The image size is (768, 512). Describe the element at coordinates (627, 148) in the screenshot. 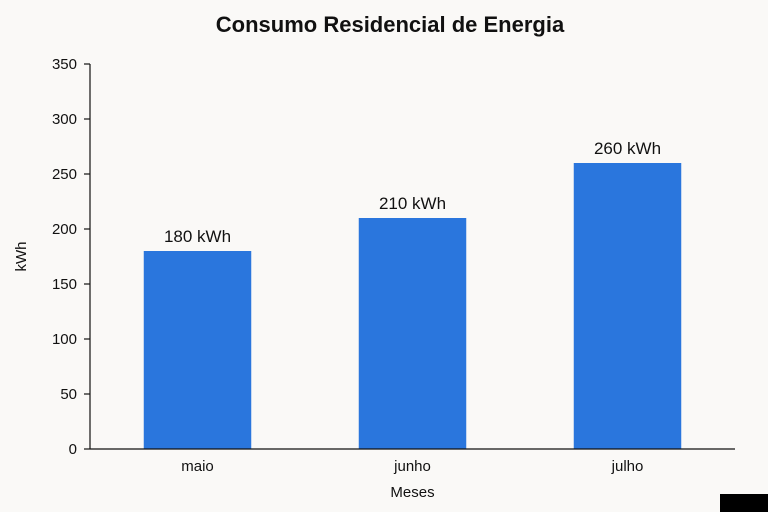

I see `data-label-julho: 260 kWh` at that location.